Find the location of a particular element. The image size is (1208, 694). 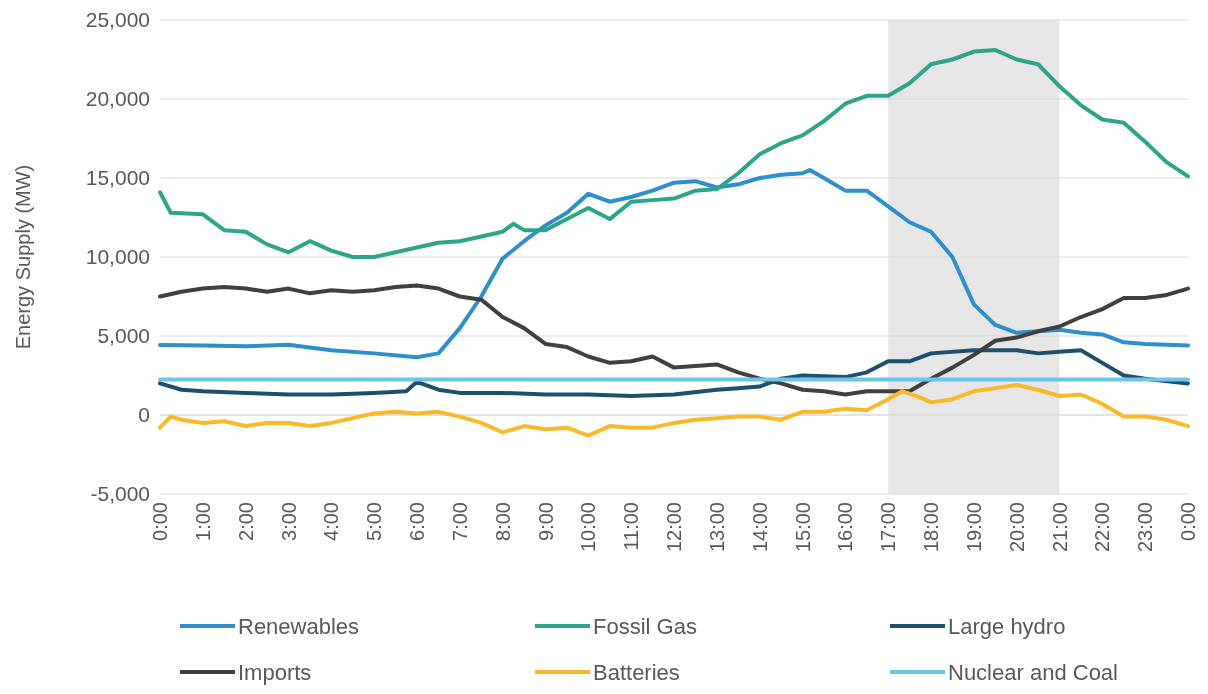

x-tick-label: 2:00 is located at coordinates (245, 521).